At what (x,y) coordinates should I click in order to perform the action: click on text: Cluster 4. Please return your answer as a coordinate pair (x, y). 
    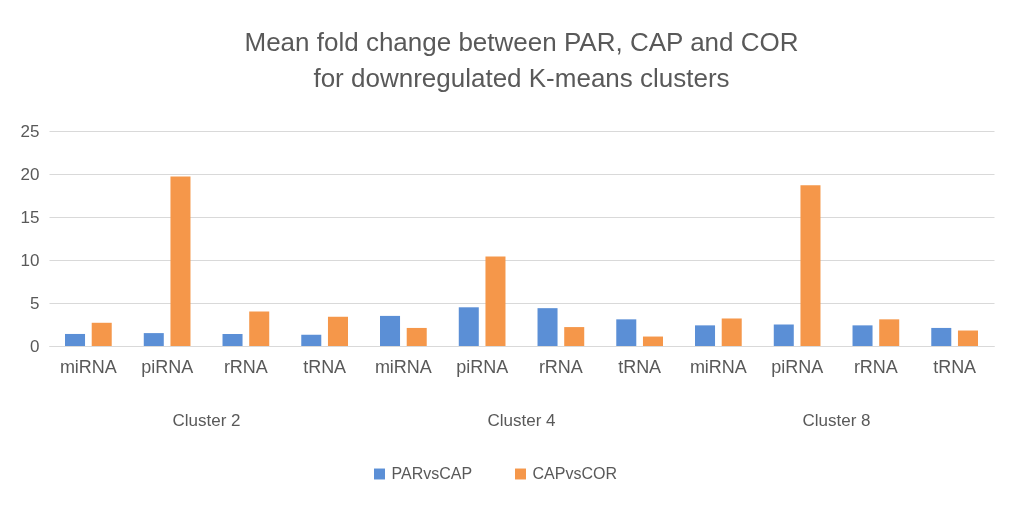
    Looking at the image, I should click on (521, 420).